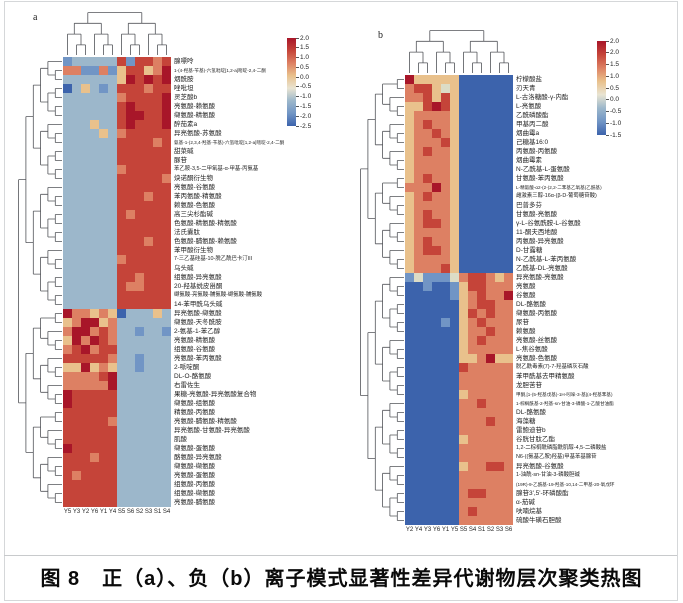  What do you see at coordinates (67, 512) in the screenshot?
I see `col-label: Y5` at bounding box center [67, 512].